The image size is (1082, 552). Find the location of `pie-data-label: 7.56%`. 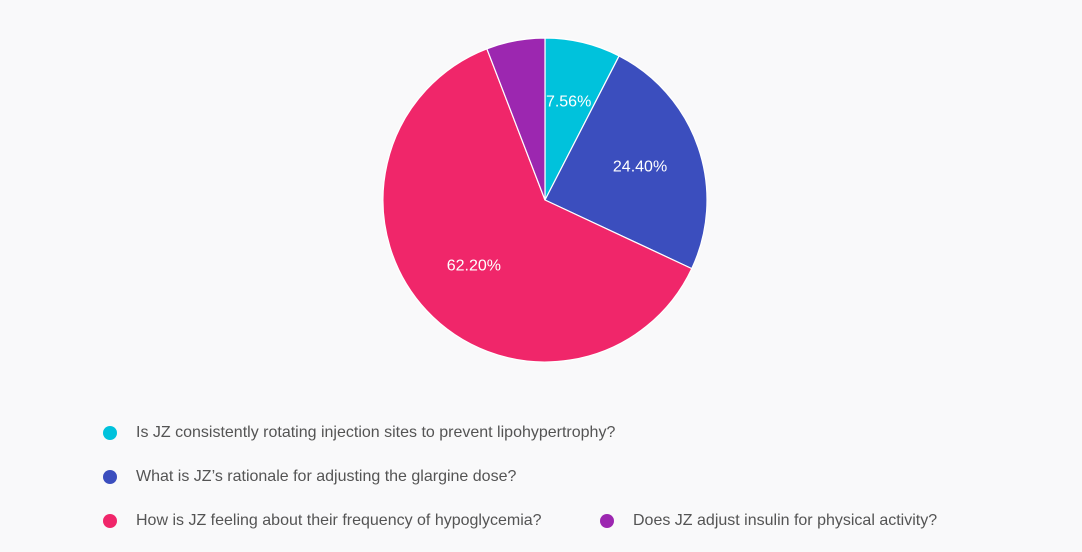

pie-data-label: 7.56% is located at coordinates (568, 102).